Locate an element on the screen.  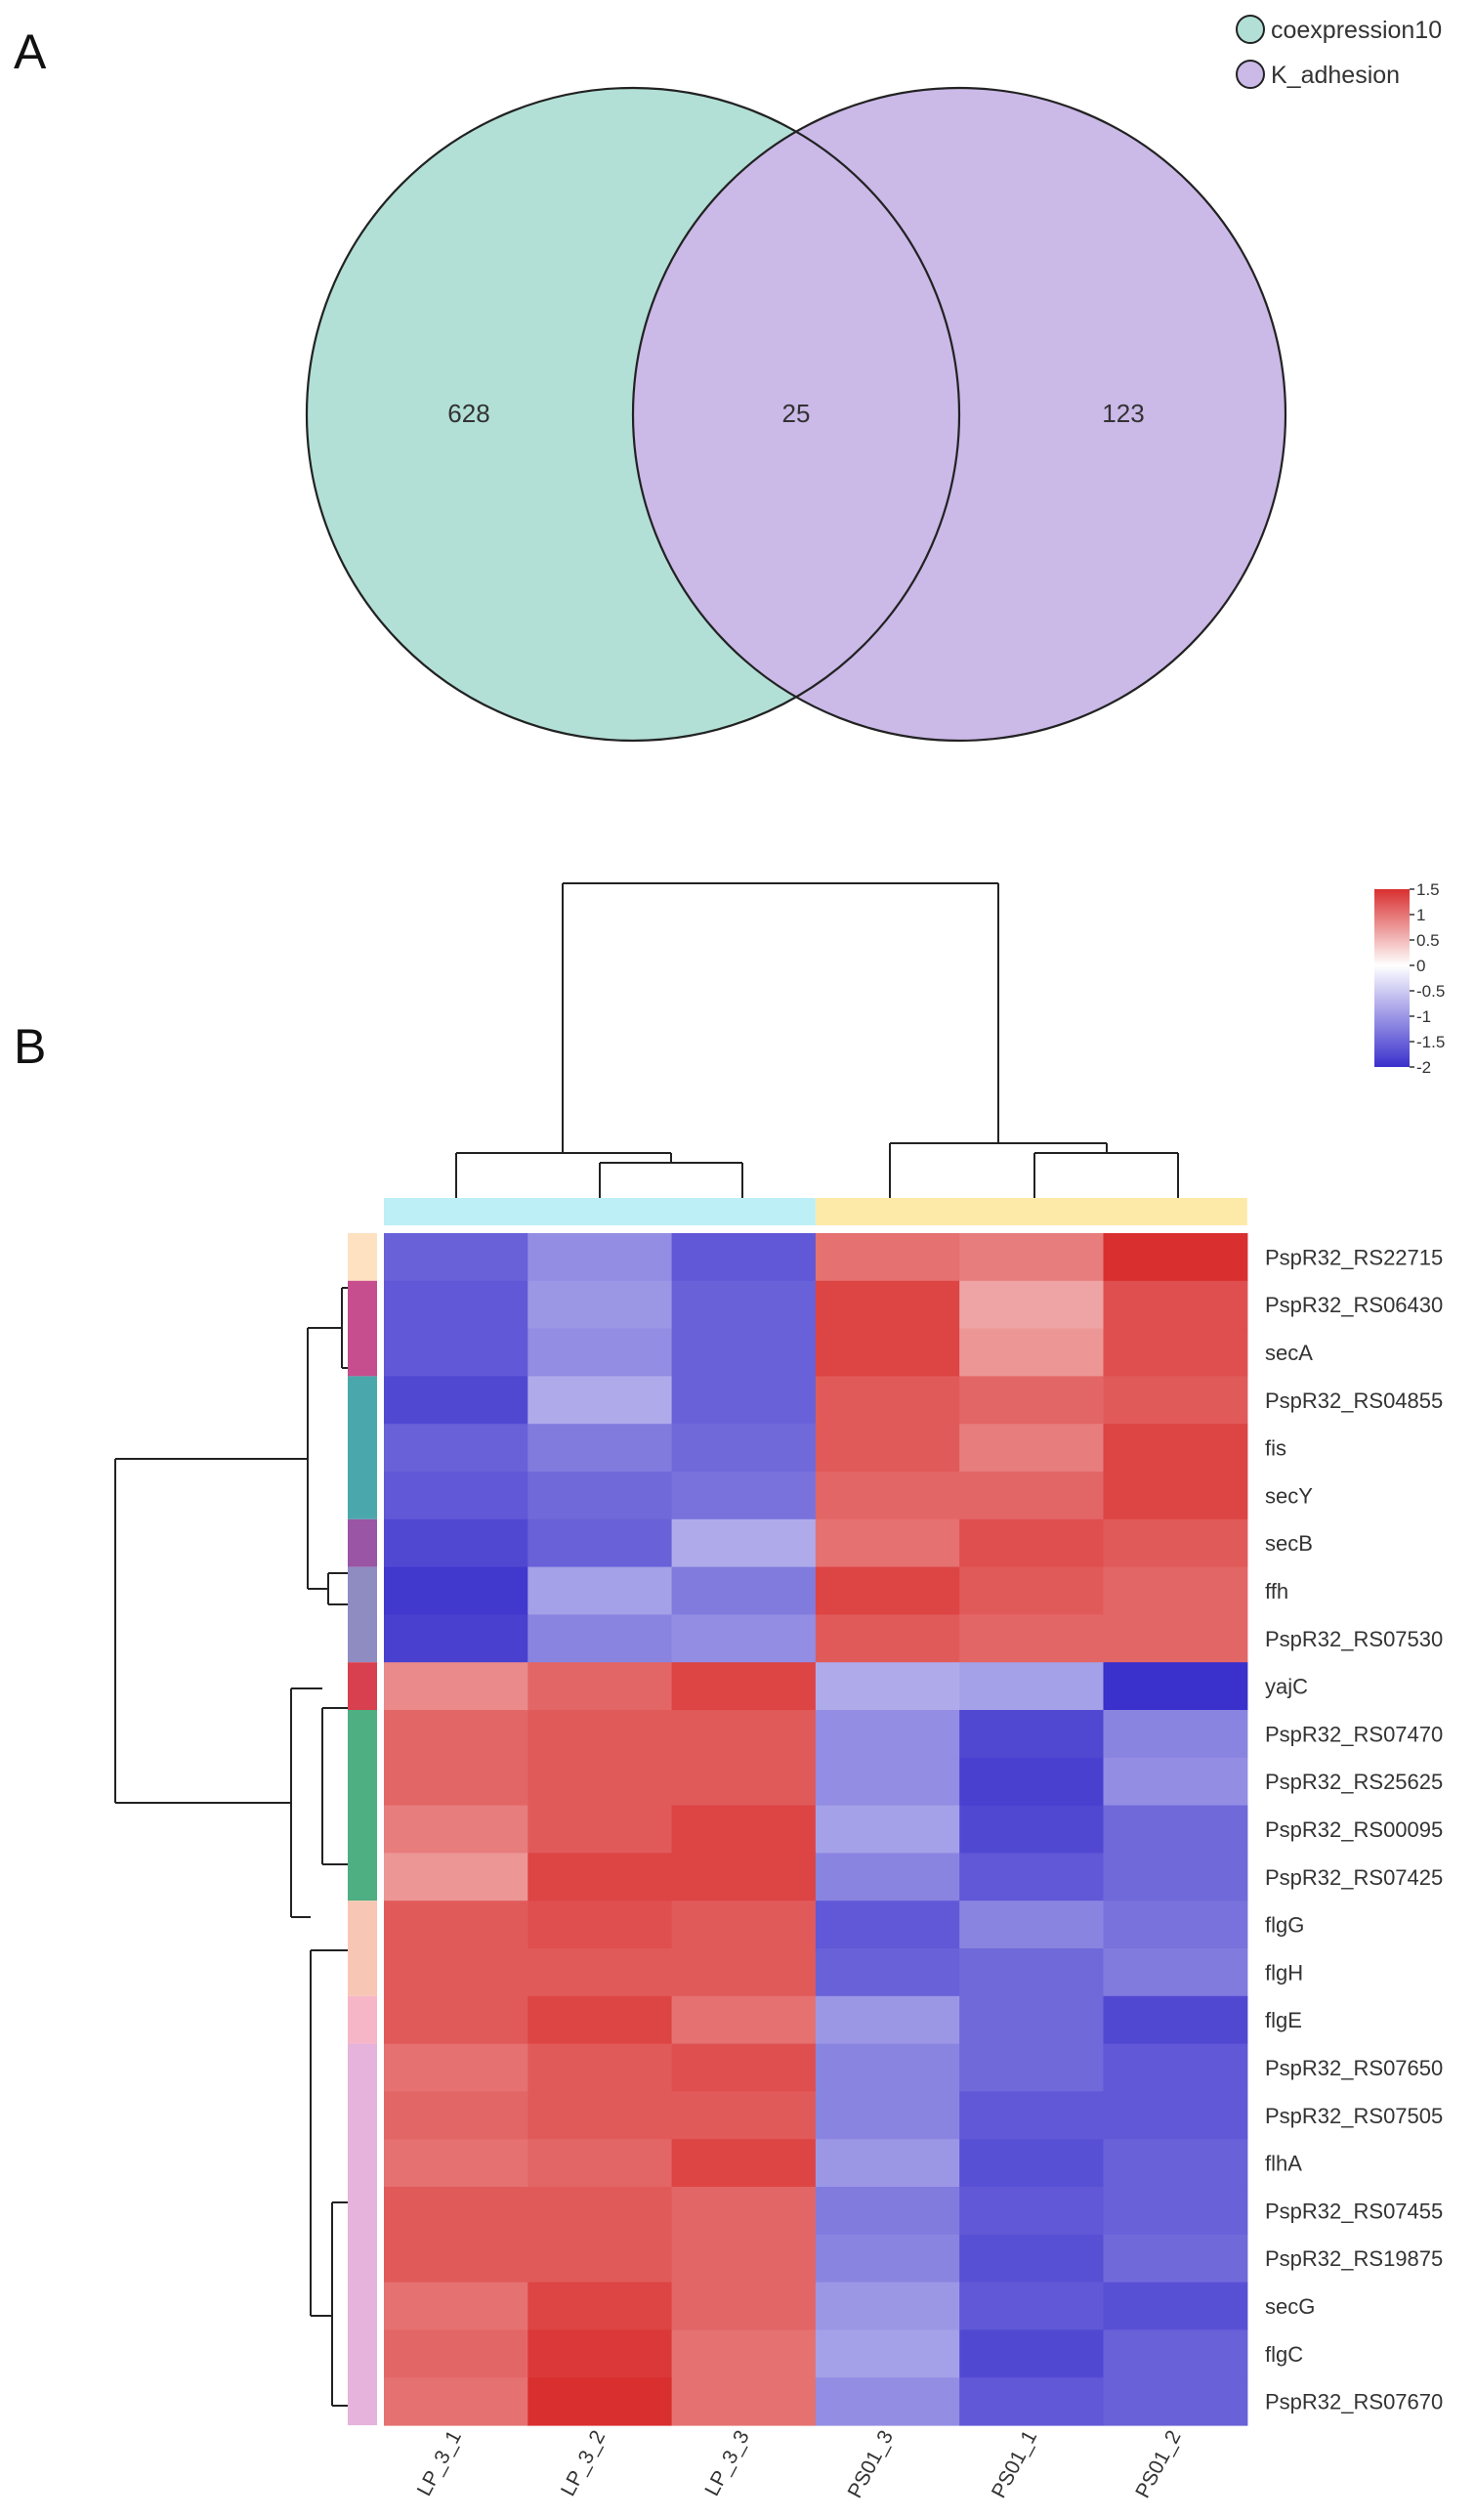
heat-cell-r3-c2 is located at coordinates (744, 1400).